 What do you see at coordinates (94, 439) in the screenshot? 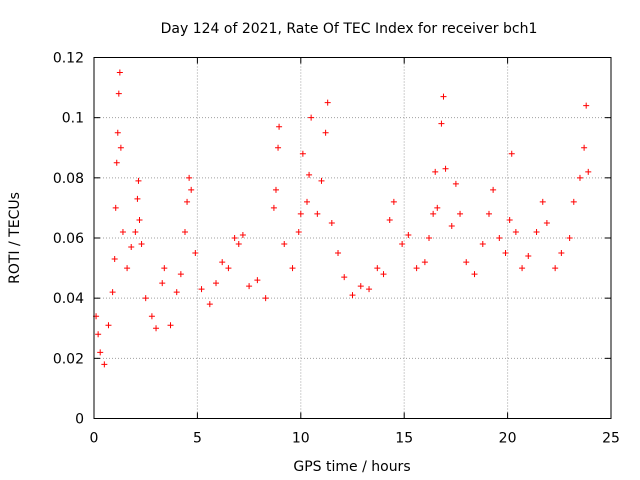
I see `x-tick-label: 0` at bounding box center [94, 439].